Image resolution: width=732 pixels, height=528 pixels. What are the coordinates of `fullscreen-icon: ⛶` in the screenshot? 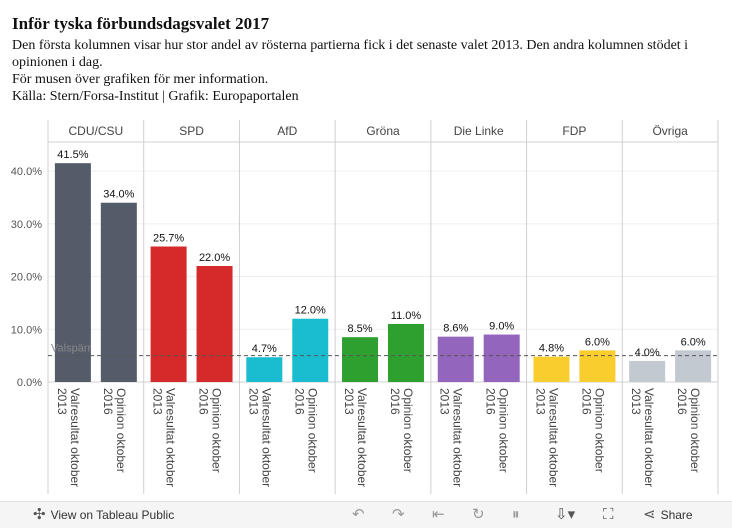 It's located at (608, 514).